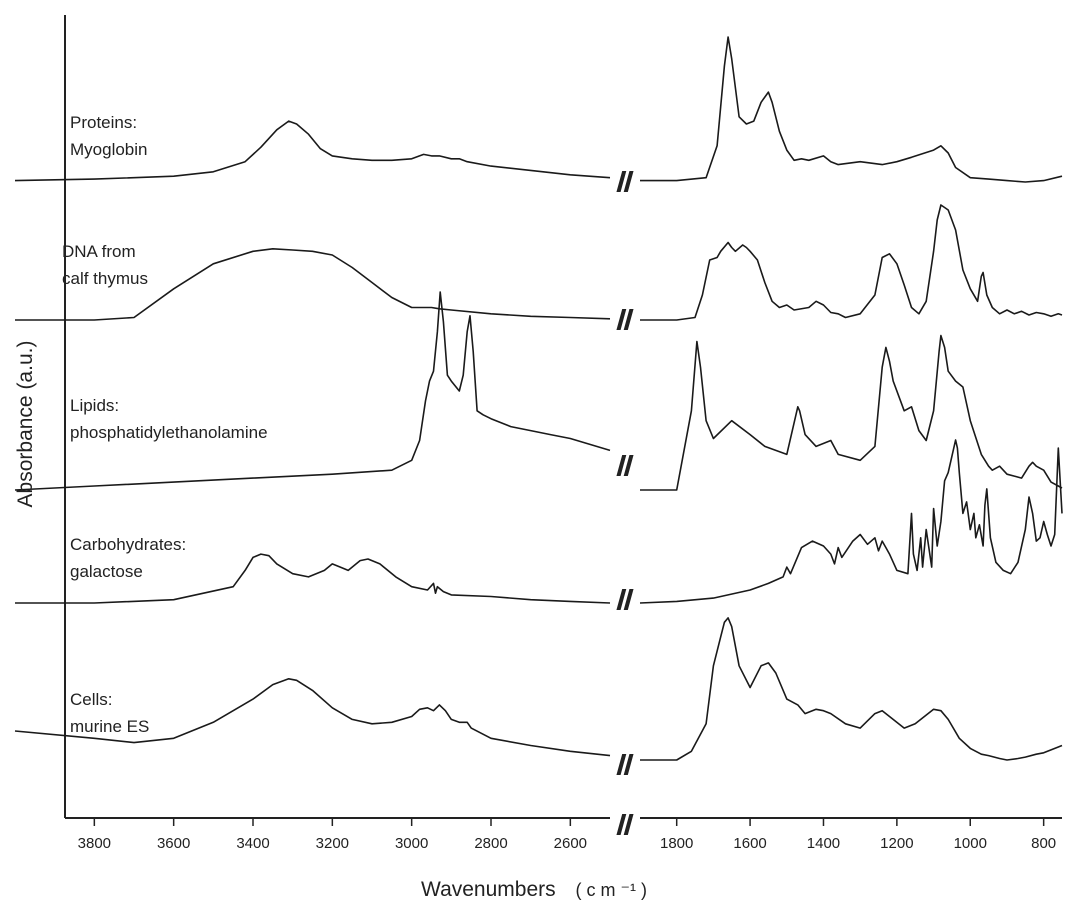 Image resolution: width=1069 pixels, height=904 pixels. What do you see at coordinates (94, 405) in the screenshot?
I see `trace-label: Lipids:` at bounding box center [94, 405].